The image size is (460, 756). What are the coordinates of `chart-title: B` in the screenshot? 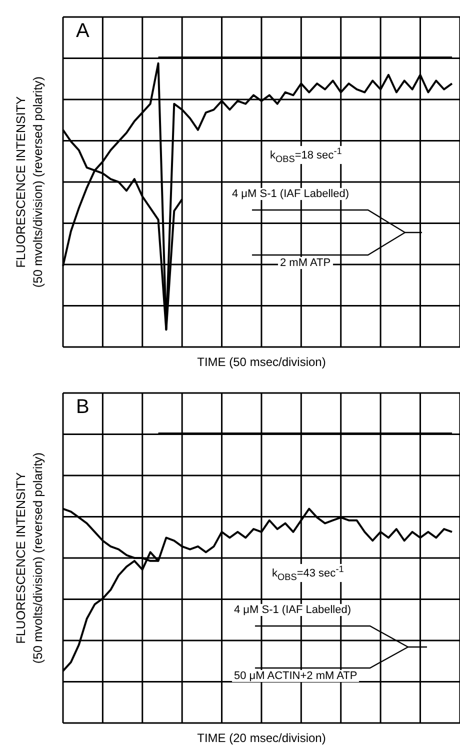 It's located at (83, 407).